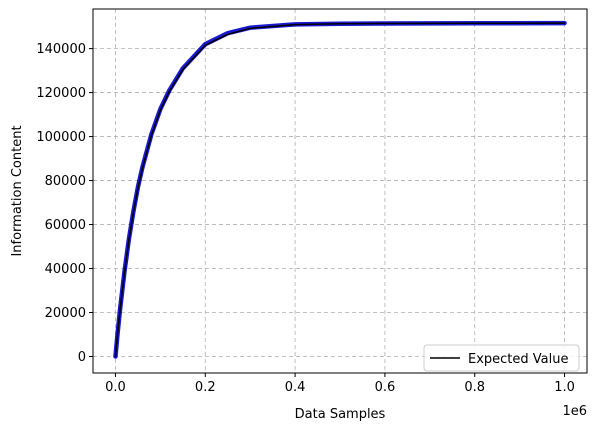  I want to click on y-tick-label: 100000, so click(61, 137).